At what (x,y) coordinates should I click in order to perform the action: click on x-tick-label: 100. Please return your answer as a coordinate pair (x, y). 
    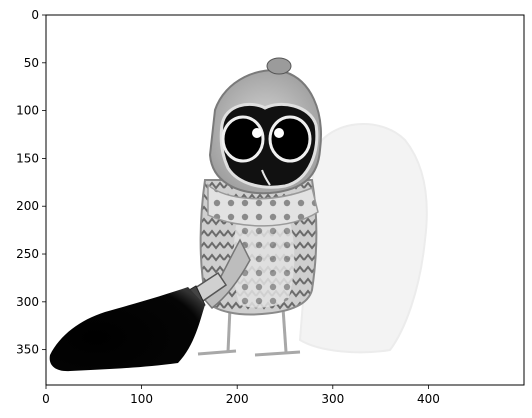
    Looking at the image, I should click on (141, 399).